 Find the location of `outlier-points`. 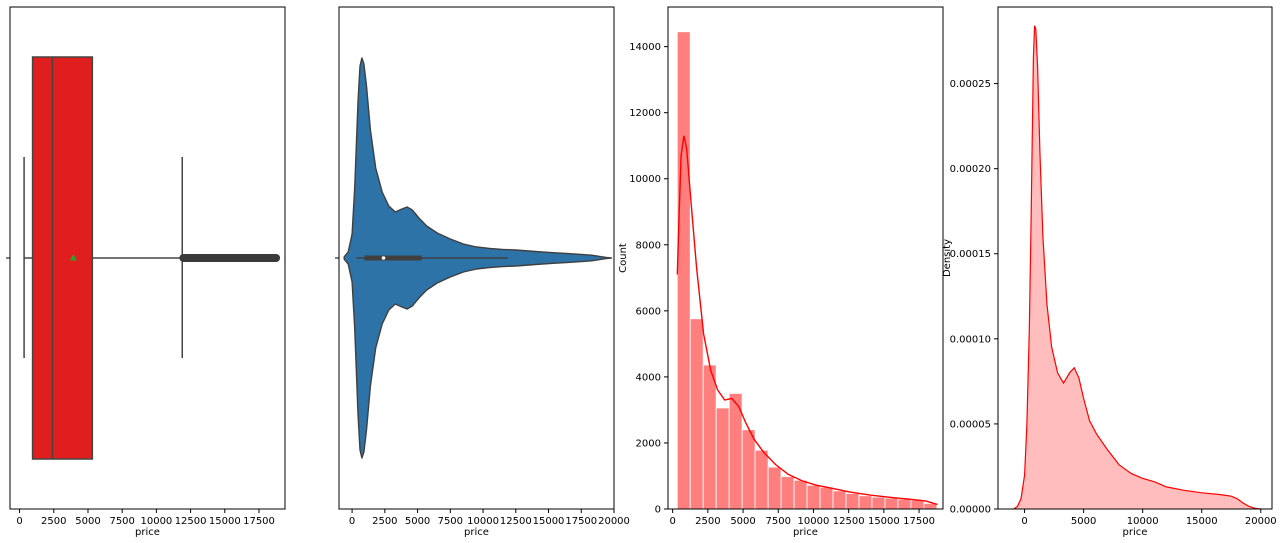

outlier-points is located at coordinates (230, 258).